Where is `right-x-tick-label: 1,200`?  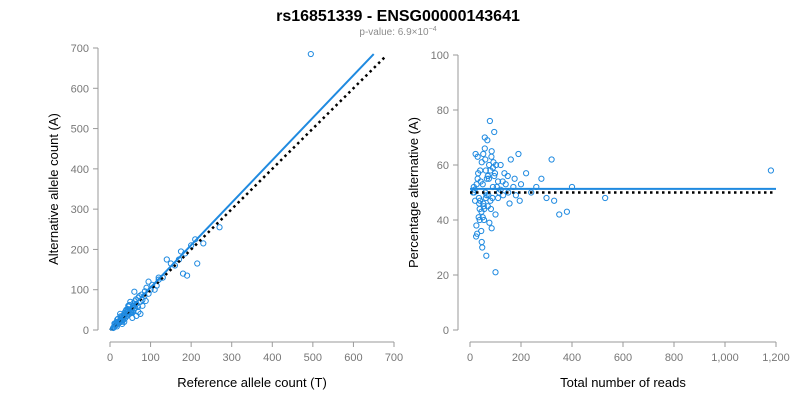
right-x-tick-label: 1,200 is located at coordinates (776, 358).